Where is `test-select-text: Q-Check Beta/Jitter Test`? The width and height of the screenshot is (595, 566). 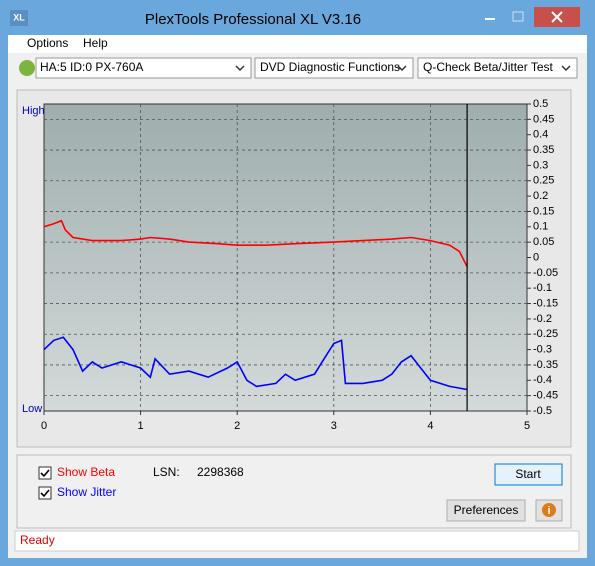 test-select-text: Q-Check Beta/Jitter Test is located at coordinates (488, 67).